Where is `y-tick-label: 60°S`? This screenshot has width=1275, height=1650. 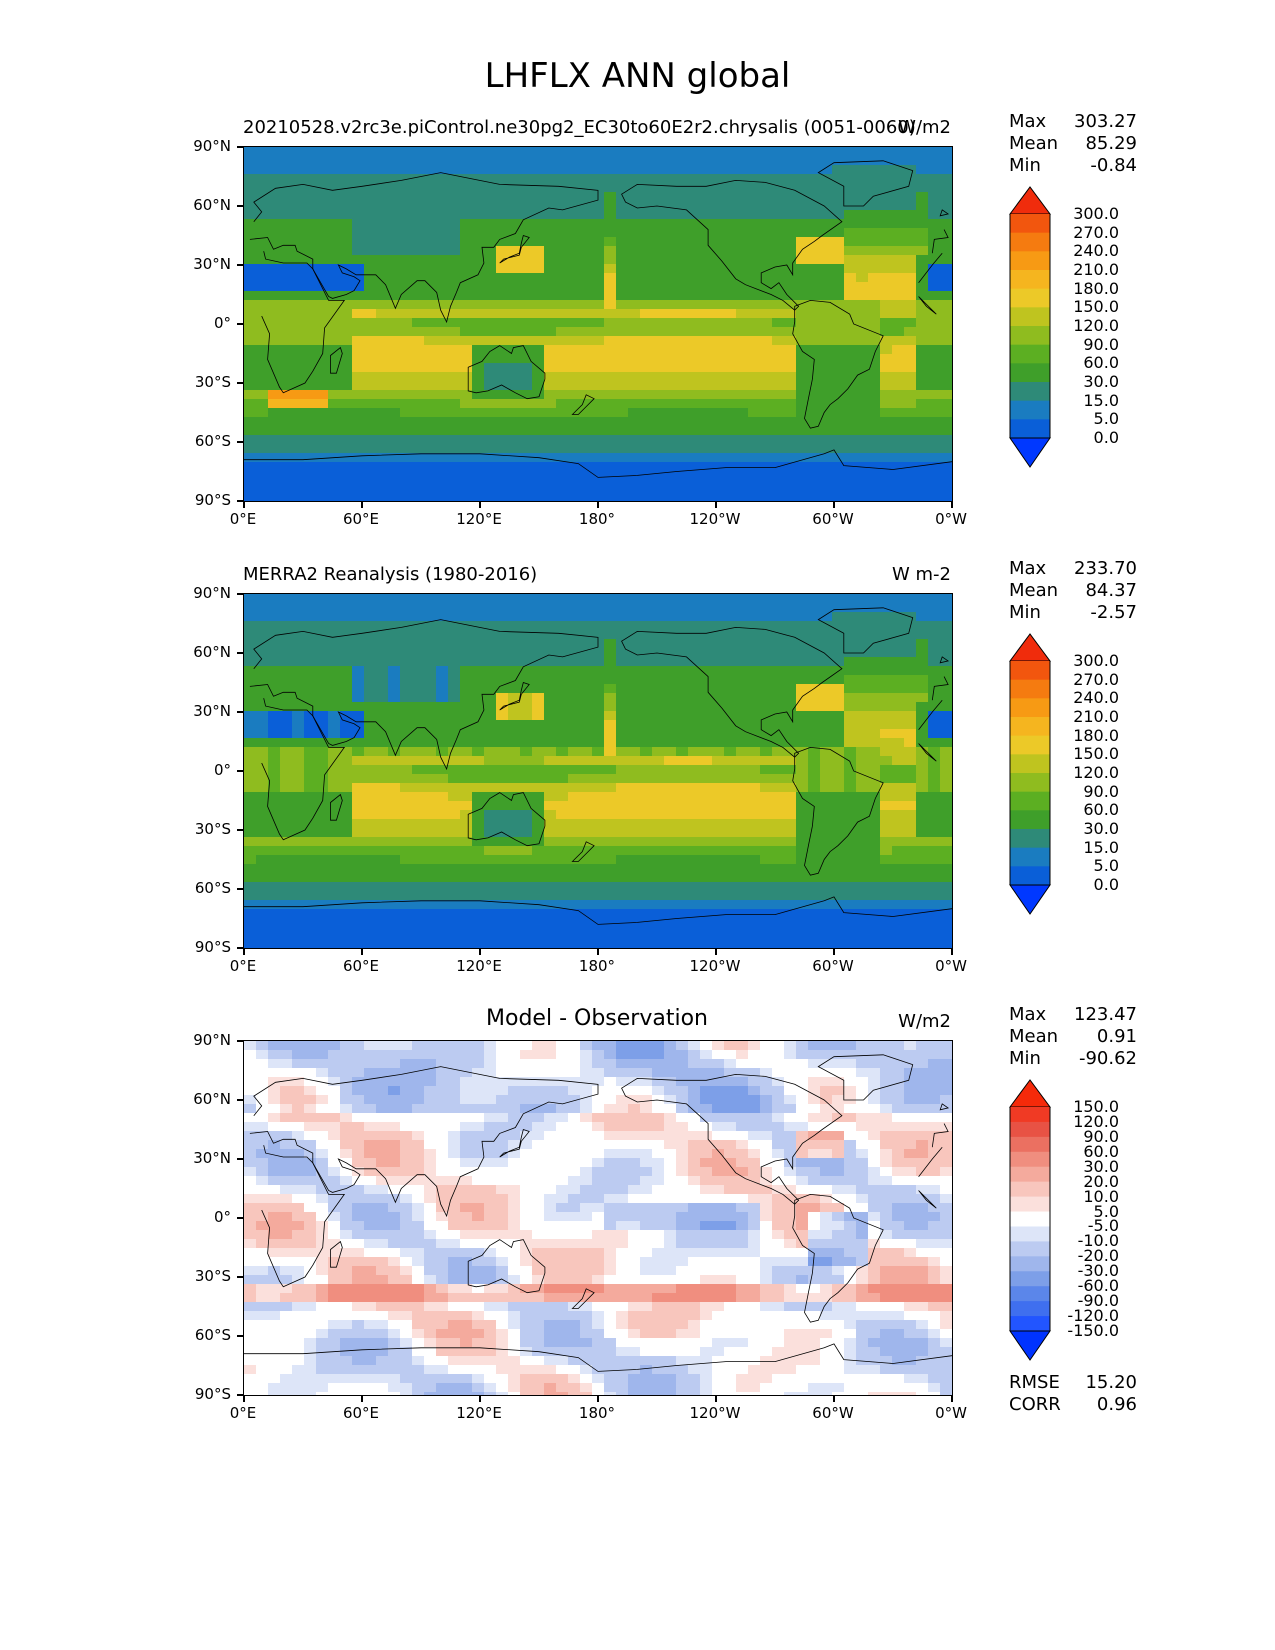 y-tick-label: 60°S is located at coordinates (212, 441).